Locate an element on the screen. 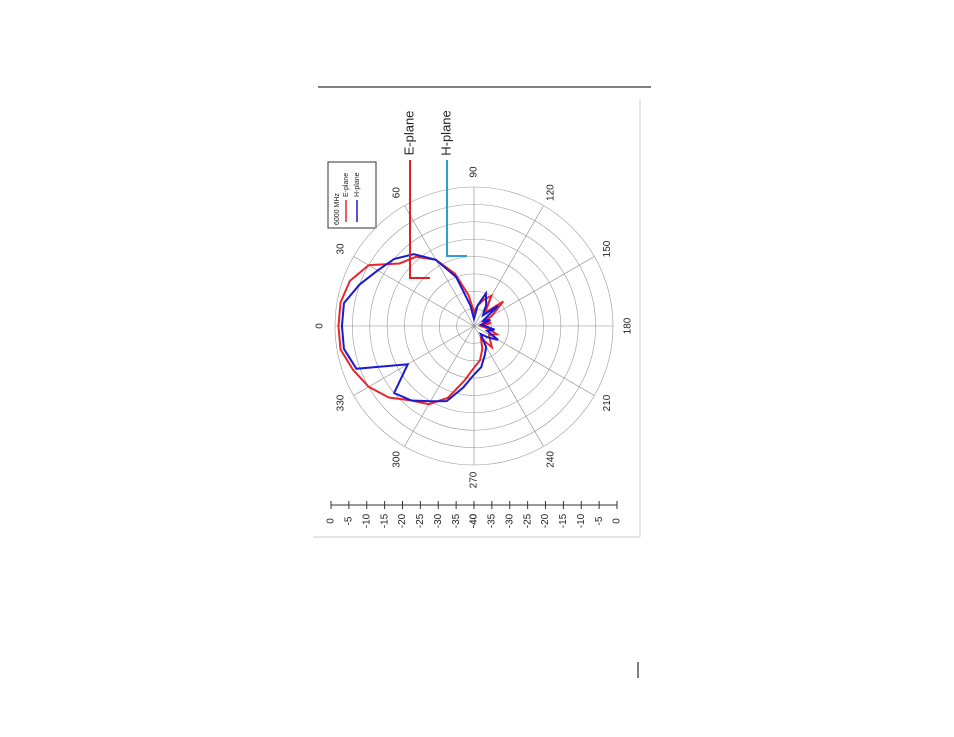 This screenshot has height=737, width=954. angle-label: 0 is located at coordinates (320, 326).